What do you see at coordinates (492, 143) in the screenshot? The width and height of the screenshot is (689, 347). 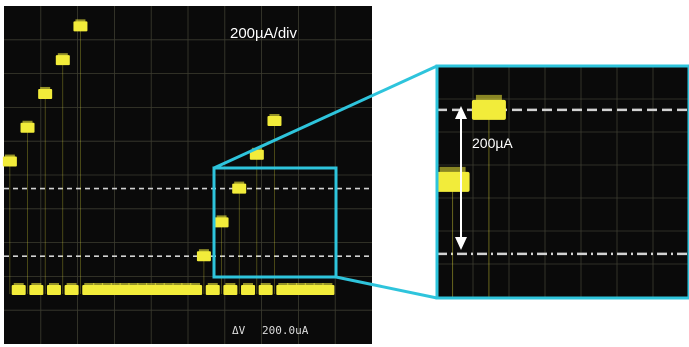 I see `zoom-delta-label: 200µA` at bounding box center [492, 143].